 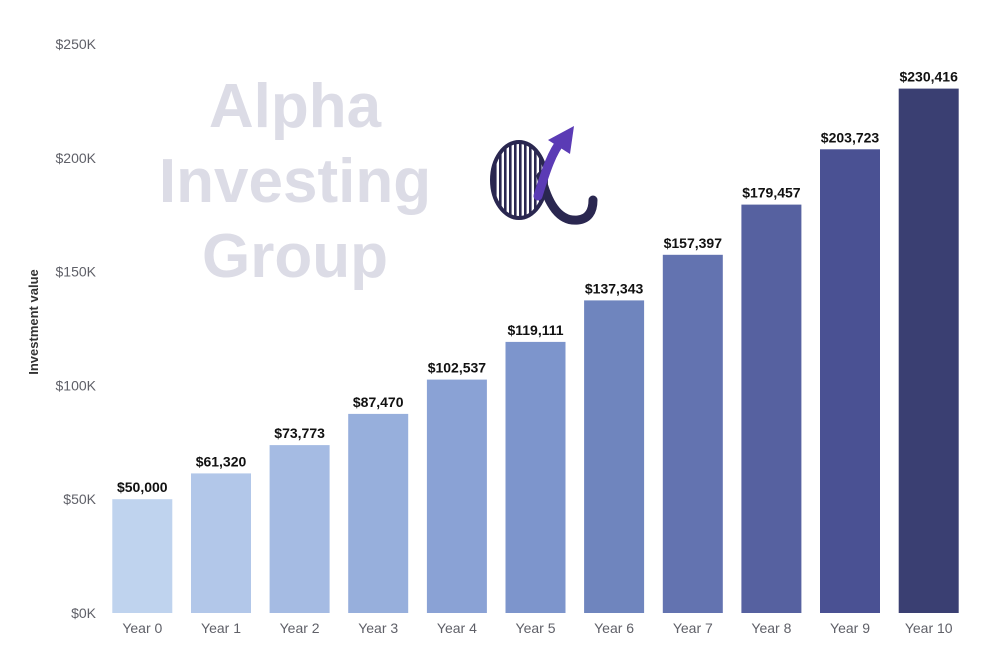 I want to click on data-label: $179,457, so click(x=771, y=193).